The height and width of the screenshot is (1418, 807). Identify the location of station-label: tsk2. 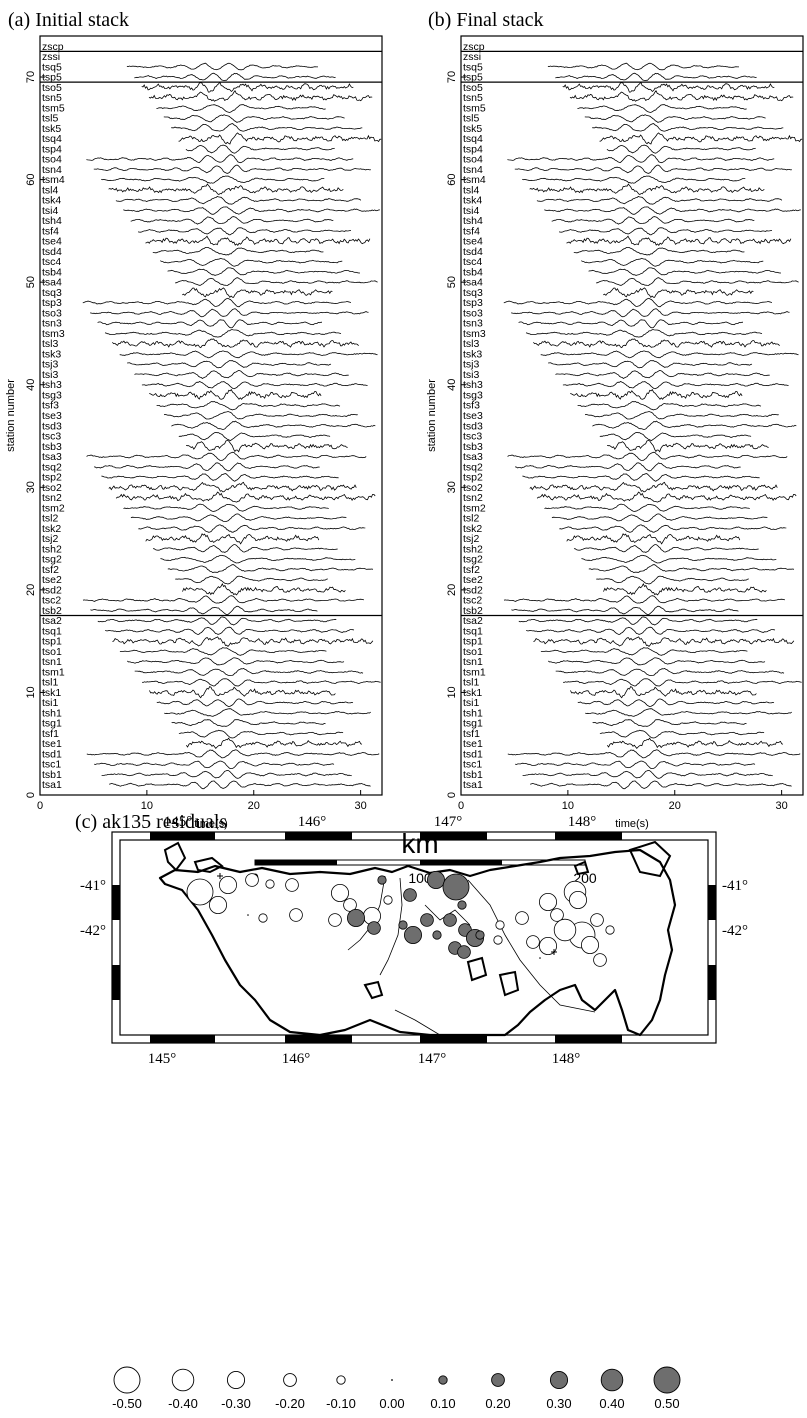
(51, 529).